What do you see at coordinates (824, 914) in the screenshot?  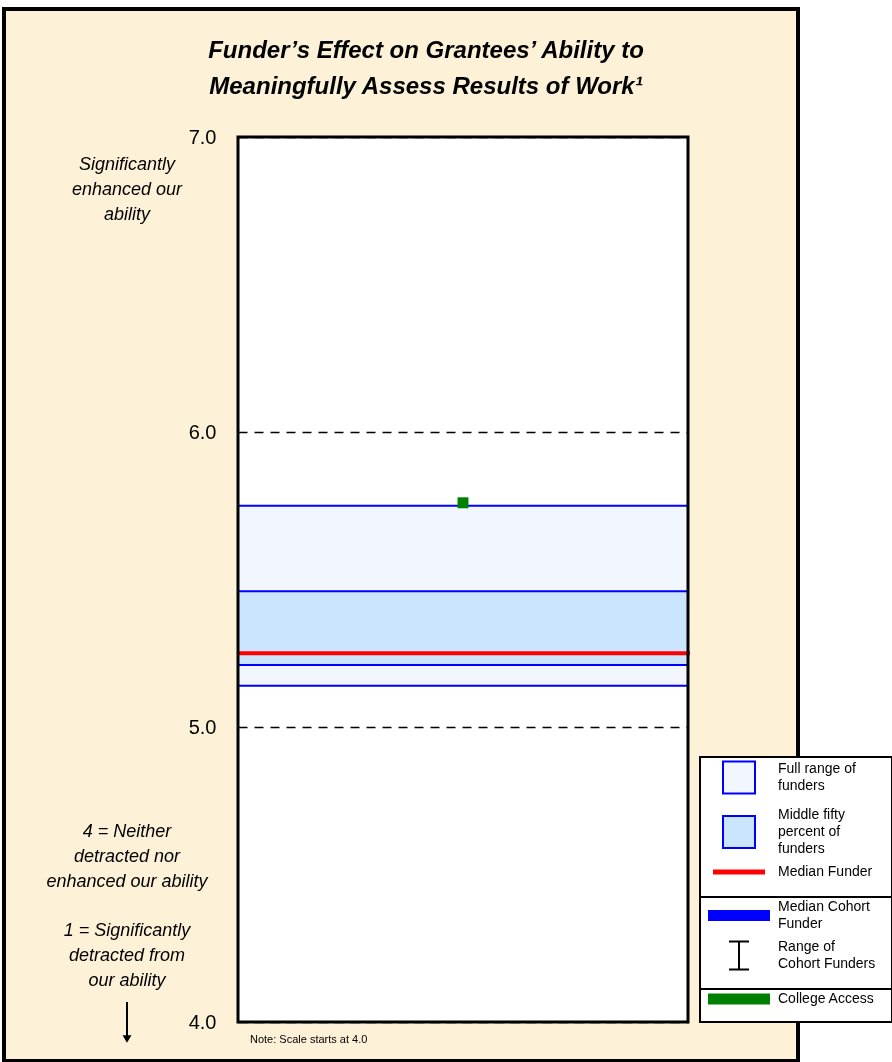 I see `legend-label: Median Cohort Funder` at bounding box center [824, 914].